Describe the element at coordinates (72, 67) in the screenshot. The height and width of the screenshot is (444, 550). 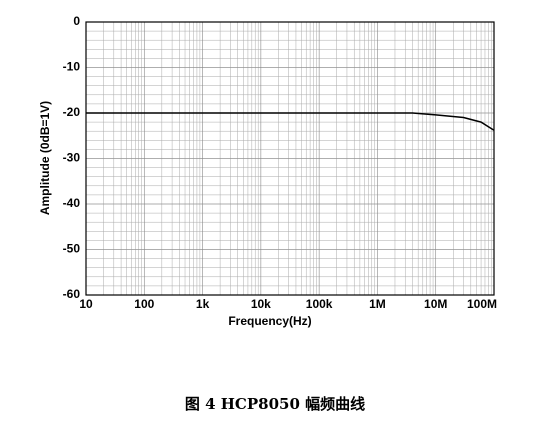
I see `y-tick-label: -10` at that location.